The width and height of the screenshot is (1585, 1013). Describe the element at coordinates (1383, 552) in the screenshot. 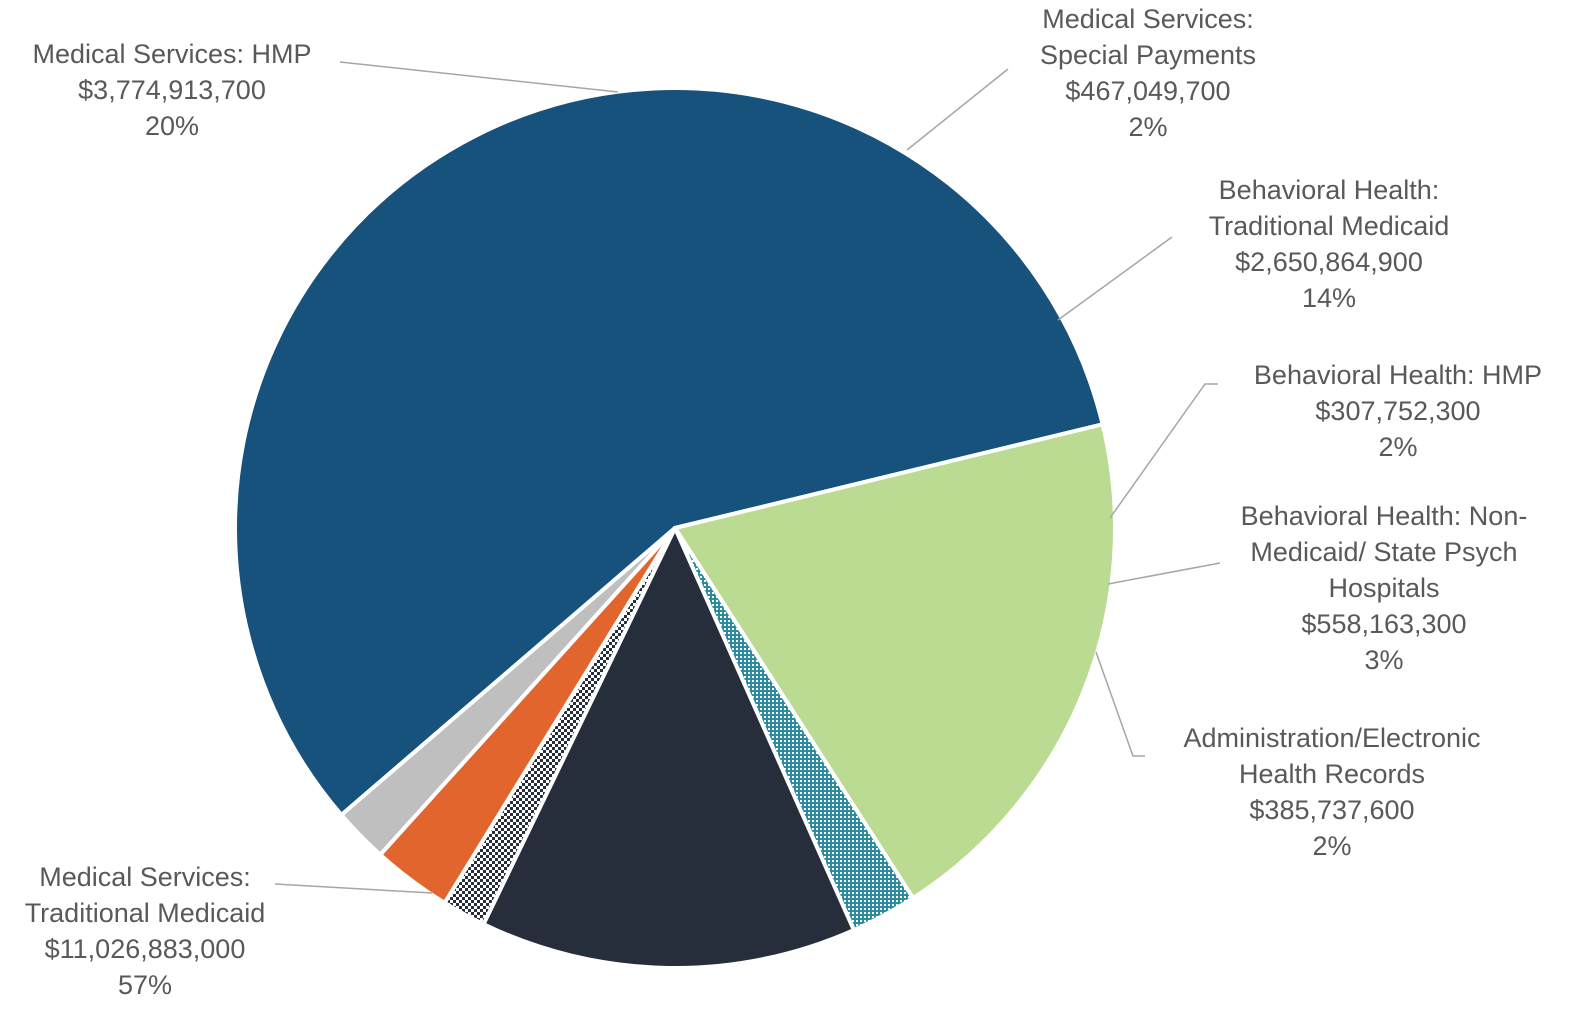

I see `data-label-line: Medicaid/ State Psych` at that location.